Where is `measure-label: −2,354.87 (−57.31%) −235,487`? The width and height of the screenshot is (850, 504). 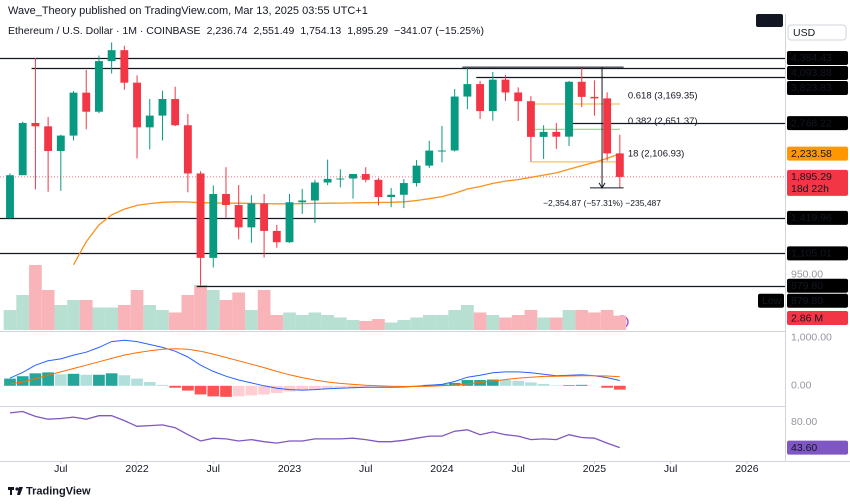 measure-label: −2,354.87 (−57.31%) −235,487 is located at coordinates (602, 203).